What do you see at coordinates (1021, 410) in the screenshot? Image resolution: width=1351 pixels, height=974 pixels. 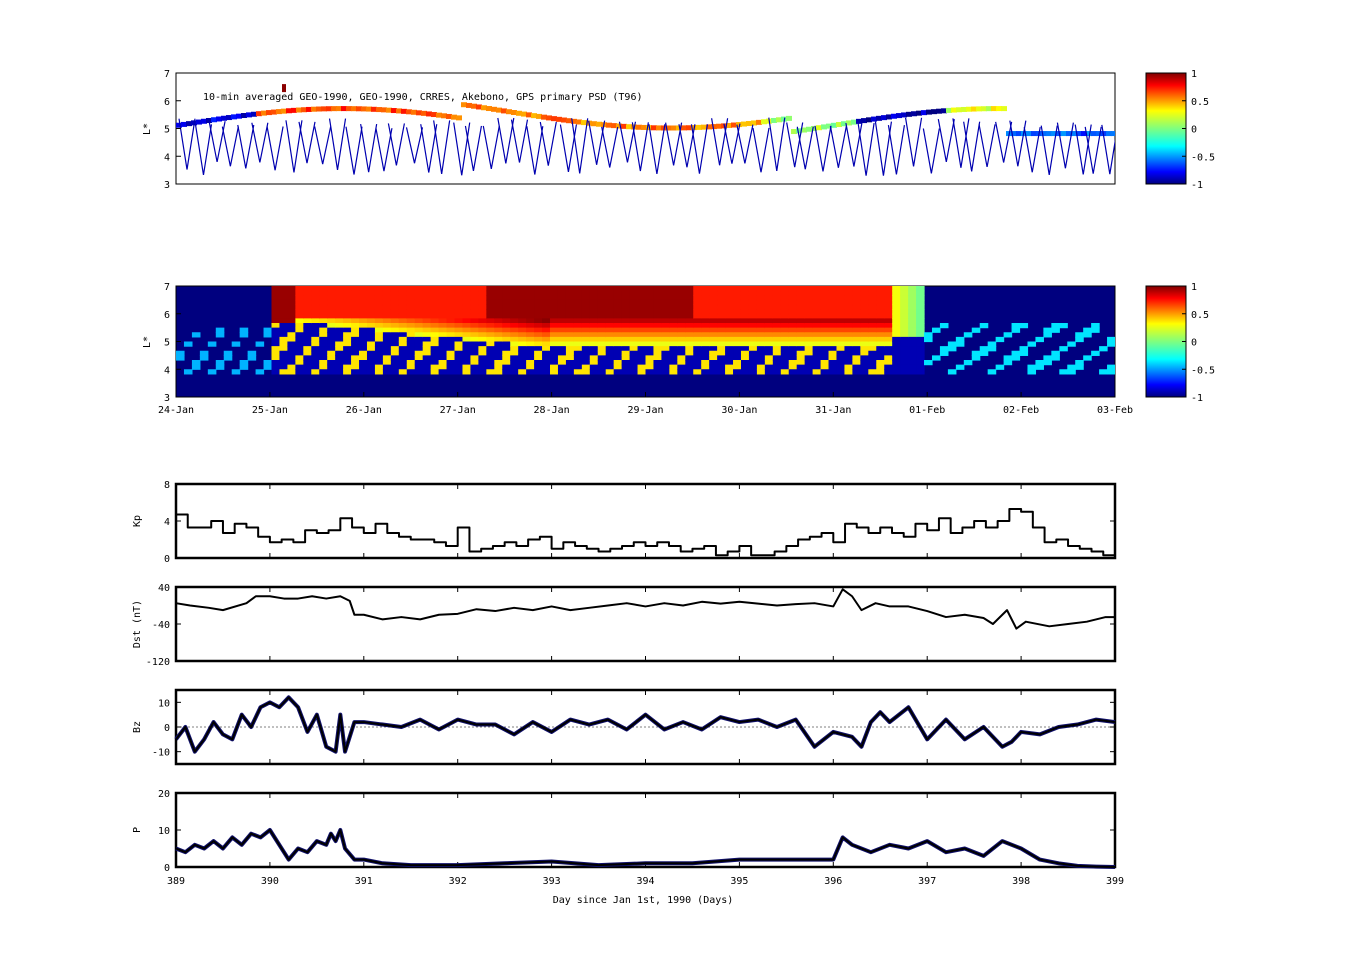 I see `date-tick-label: 02-Feb` at bounding box center [1021, 410].